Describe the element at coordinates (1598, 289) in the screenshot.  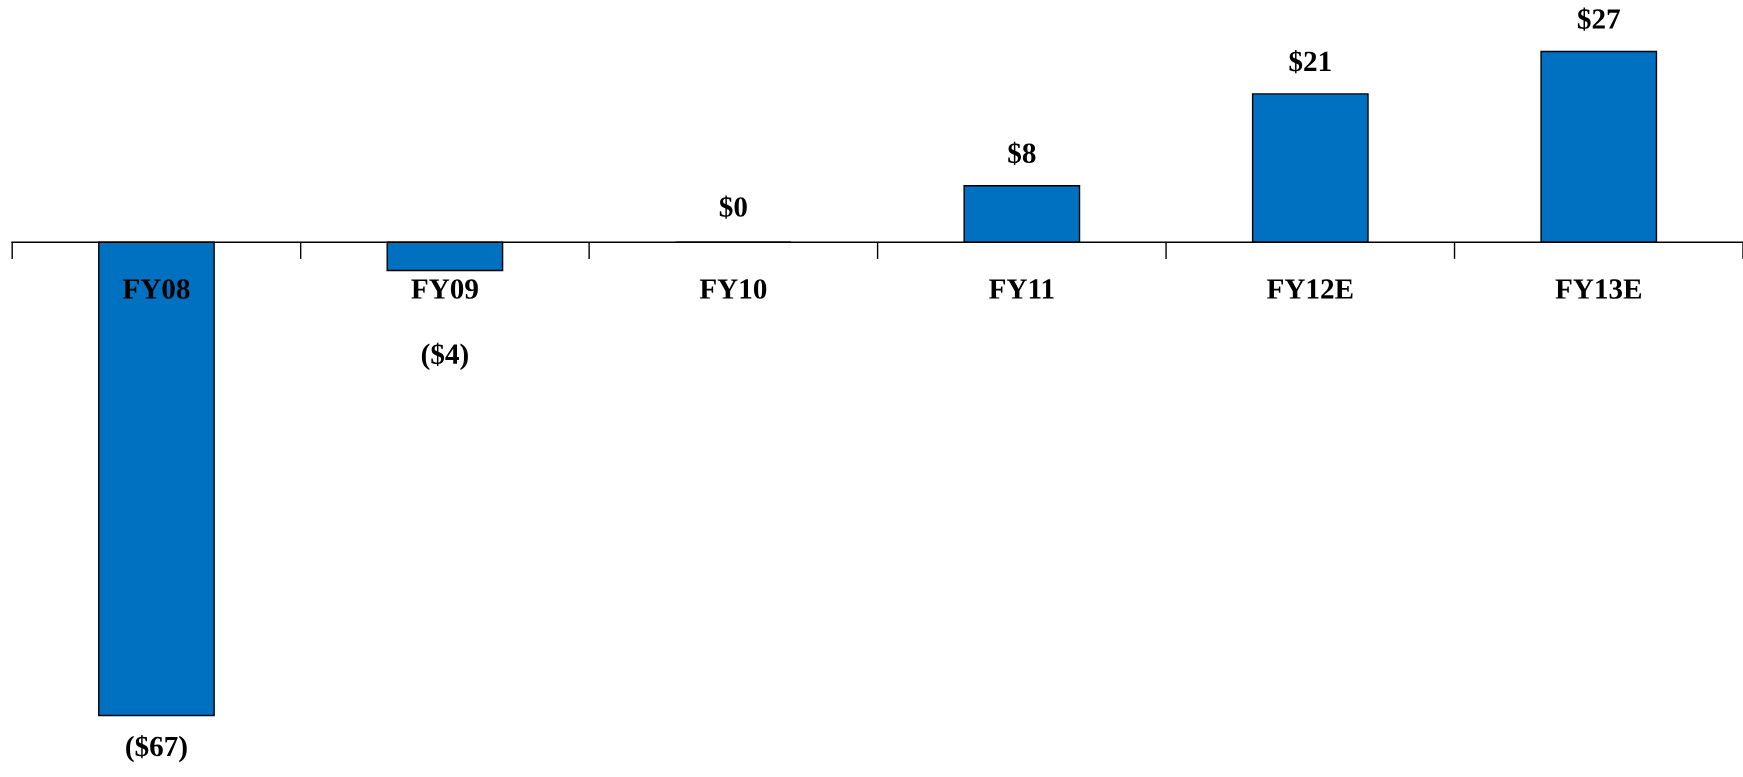
I see `x-tick-label: FY13E` at that location.